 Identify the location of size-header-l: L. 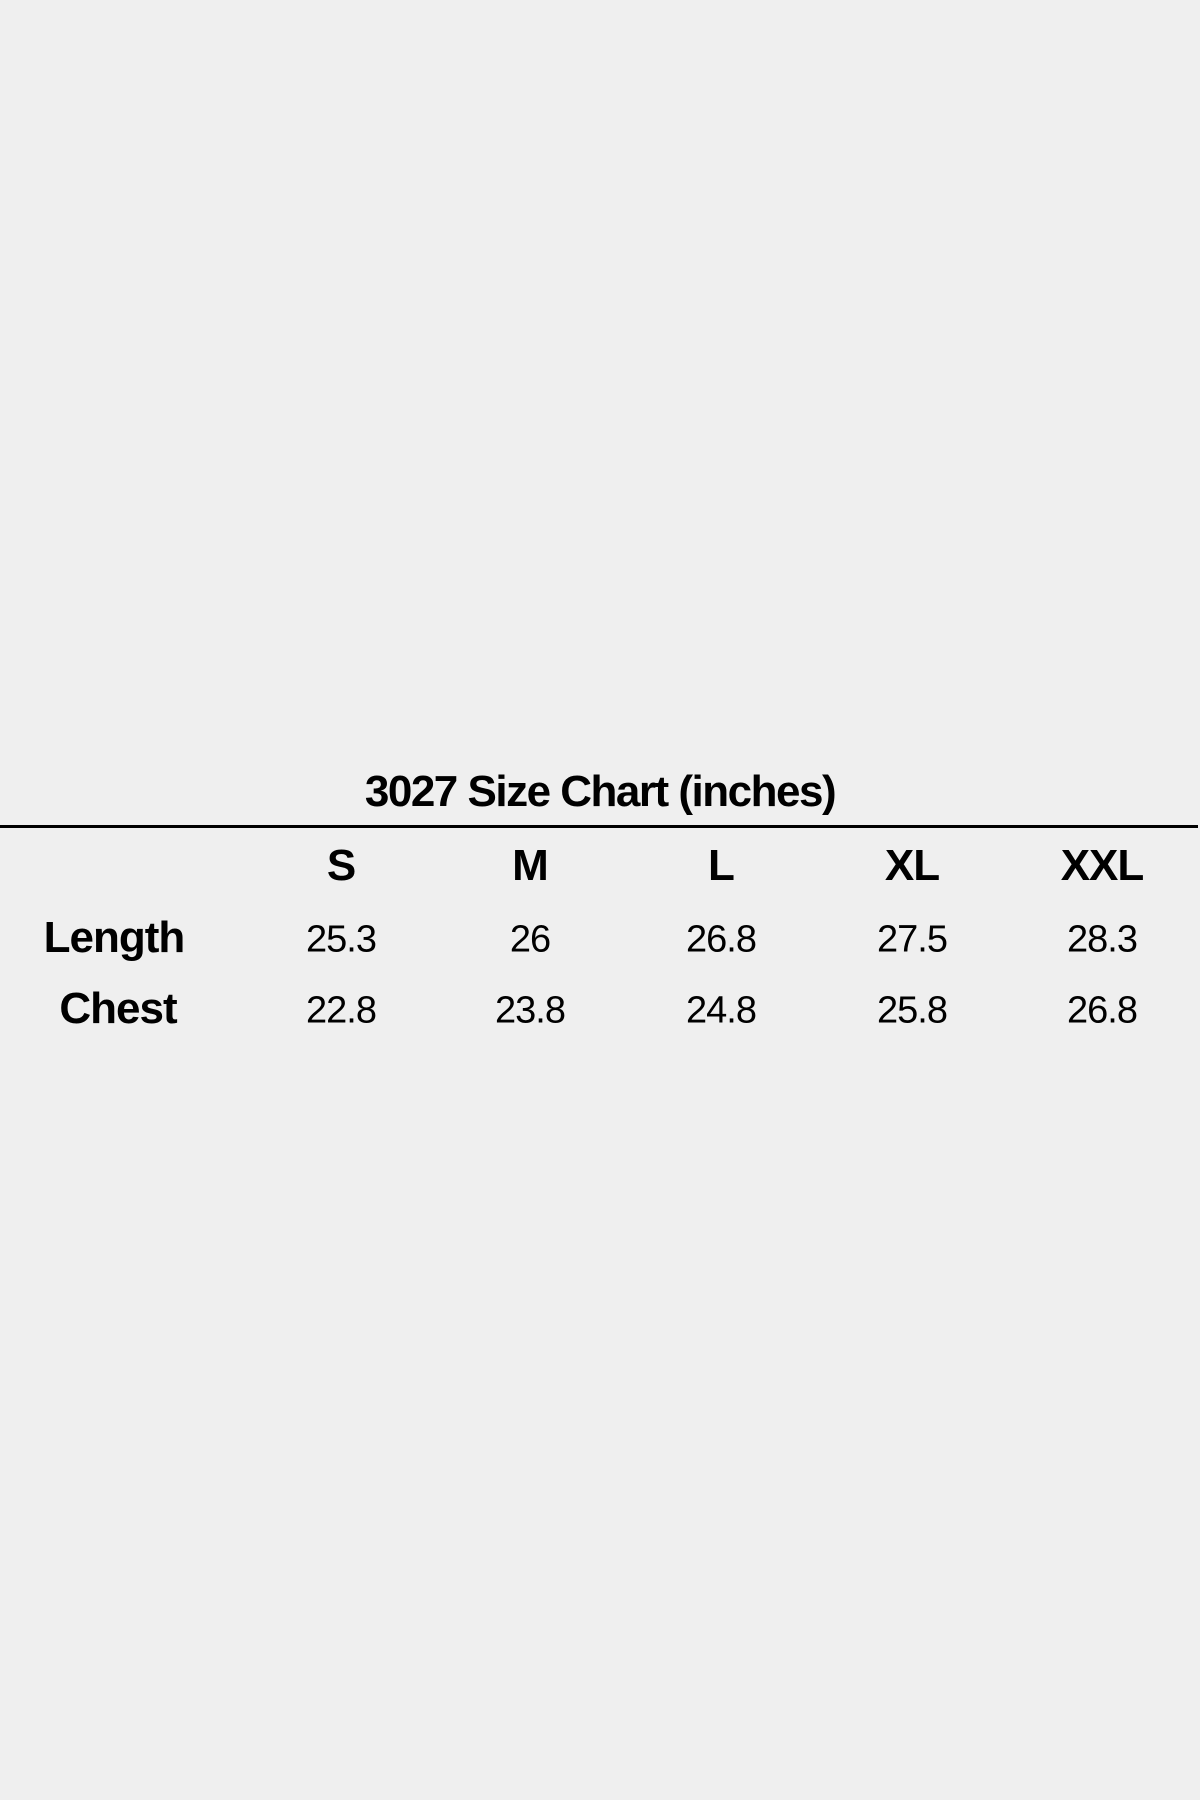
(721, 865).